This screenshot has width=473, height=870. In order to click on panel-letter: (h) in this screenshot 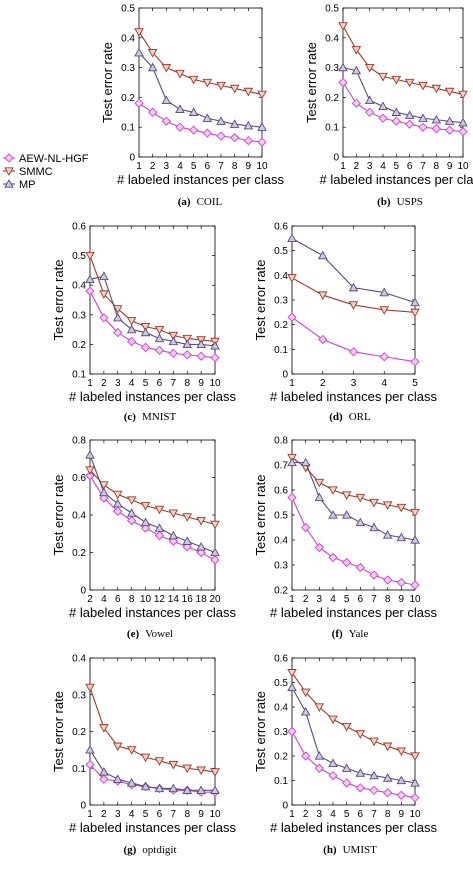, I will do `click(330, 850)`.